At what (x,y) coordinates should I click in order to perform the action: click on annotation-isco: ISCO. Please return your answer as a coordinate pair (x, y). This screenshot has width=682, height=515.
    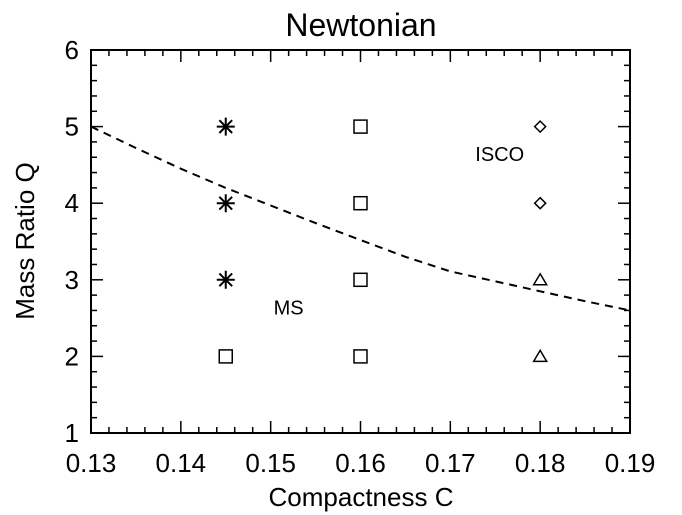
    Looking at the image, I should click on (499, 155).